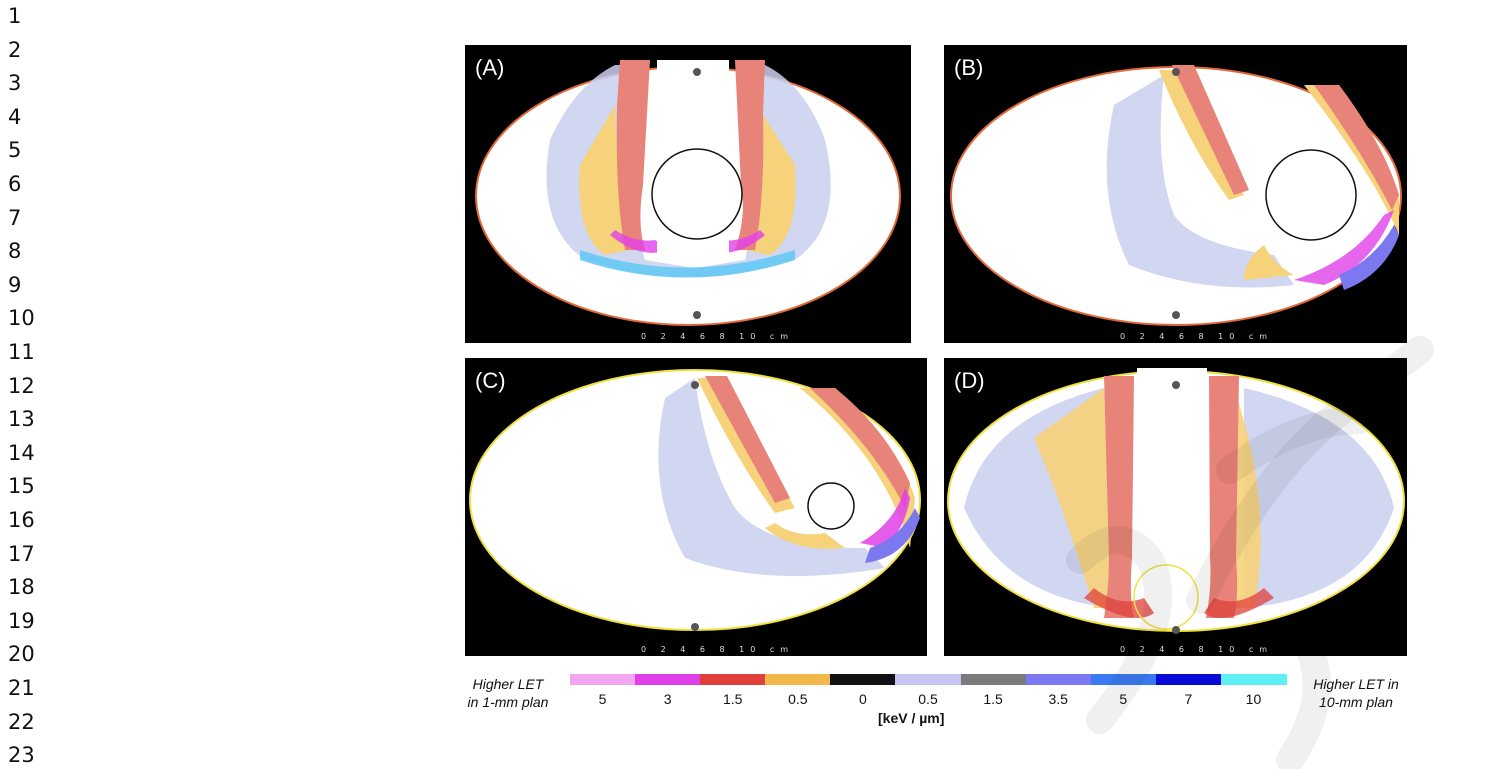 The width and height of the screenshot is (1495, 769). What do you see at coordinates (490, 380) in the screenshot?
I see `panel-c-label: (C)` at bounding box center [490, 380].